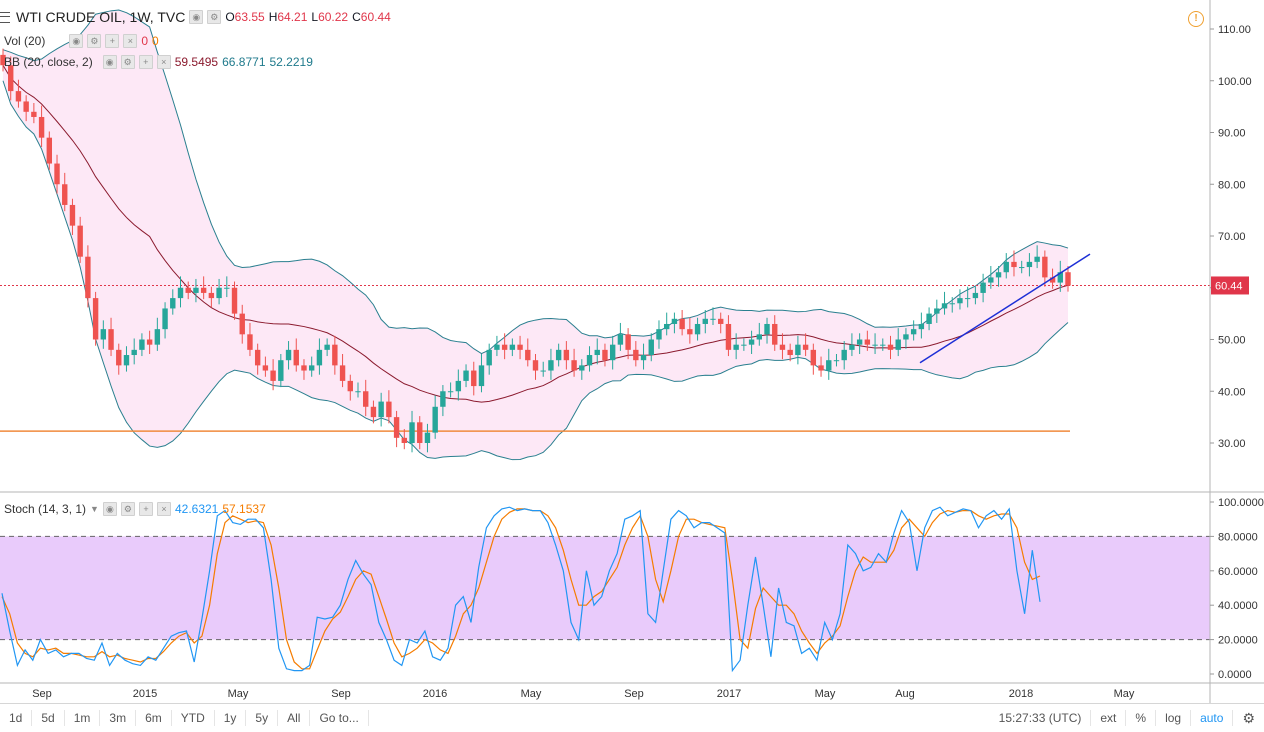  What do you see at coordinates (25, 41) in the screenshot?
I see `volume-label: Vol (20)` at bounding box center [25, 41].